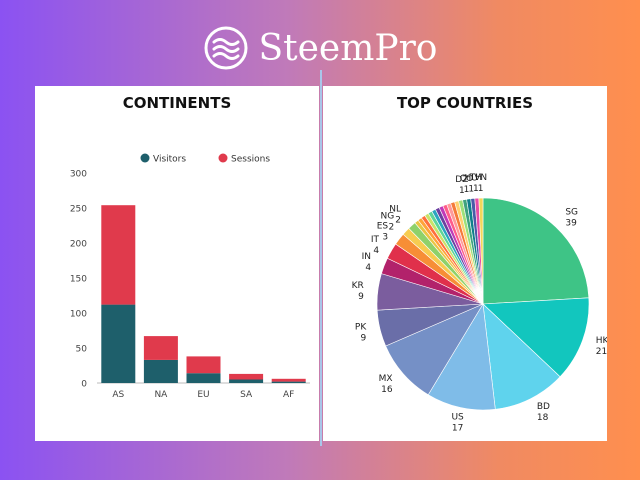  I want to click on y-tick-label: 0, so click(84, 385).